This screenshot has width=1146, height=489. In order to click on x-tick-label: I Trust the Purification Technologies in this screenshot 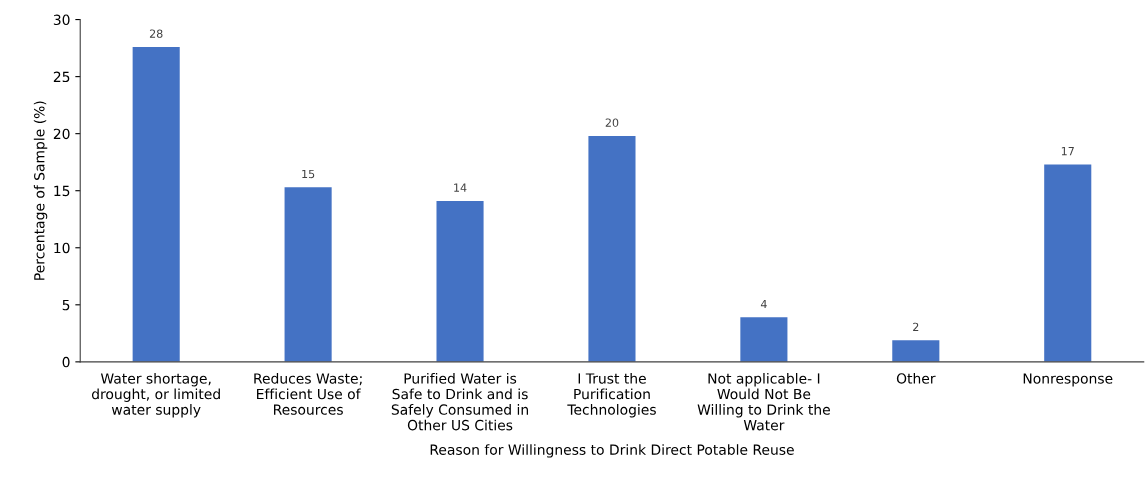, I will do `click(611, 395)`.